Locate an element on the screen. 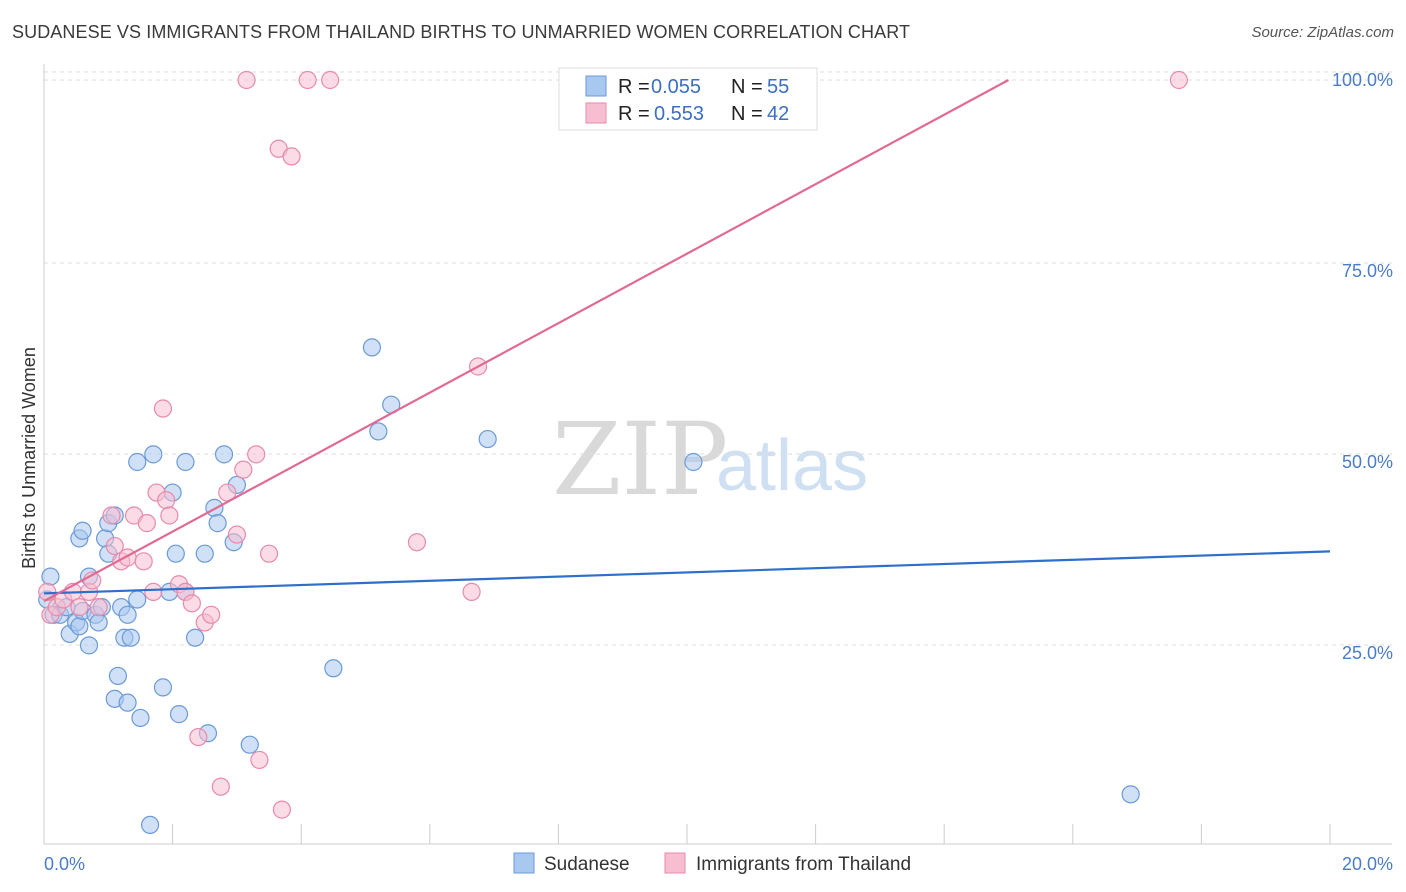 The width and height of the screenshot is (1406, 892). y-axis-label: Births to Unmarried Women is located at coordinates (29, 458).